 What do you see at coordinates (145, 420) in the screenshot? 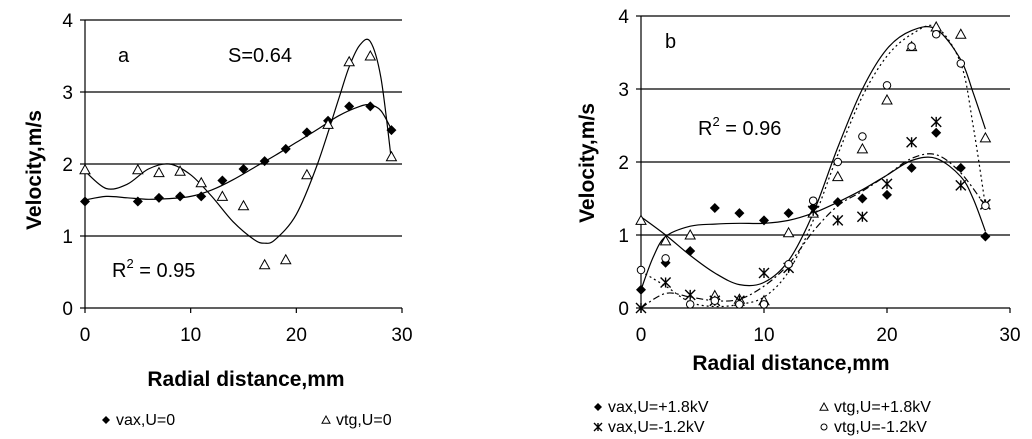
I see `panel-a-legend-label-0: vax,U=0` at bounding box center [145, 420].